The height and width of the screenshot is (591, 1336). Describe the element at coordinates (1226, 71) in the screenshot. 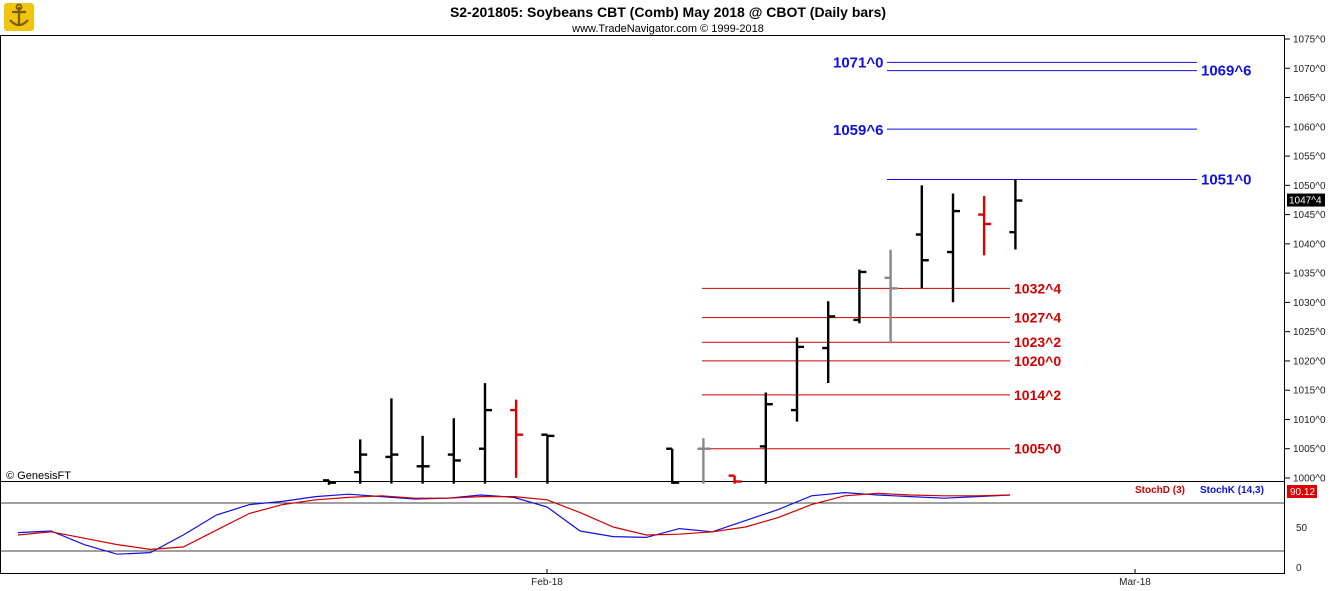

I see `level-label: 1069^6` at that location.